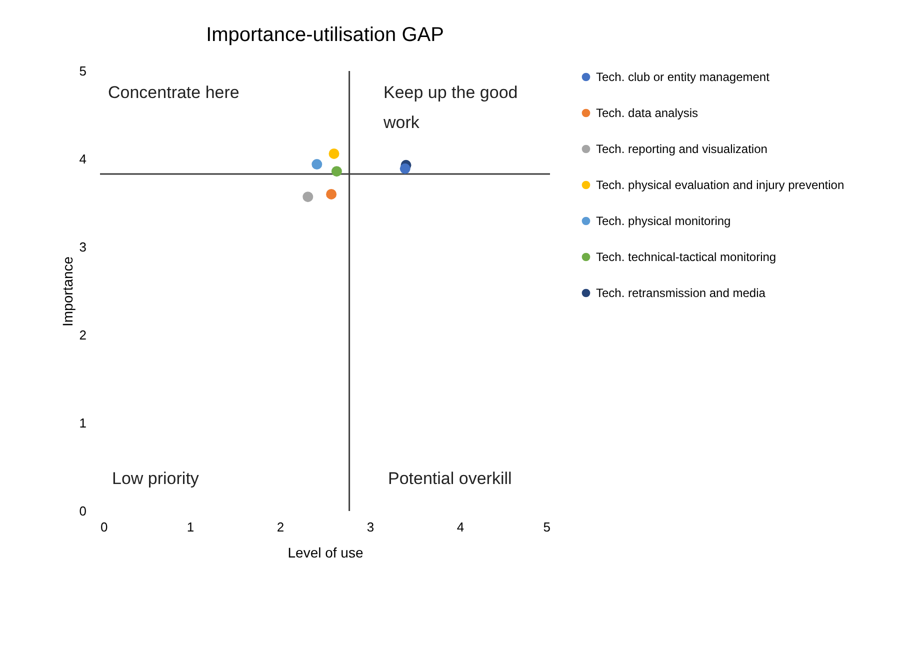  I want to click on y-tick-label: 5, so click(82, 71).